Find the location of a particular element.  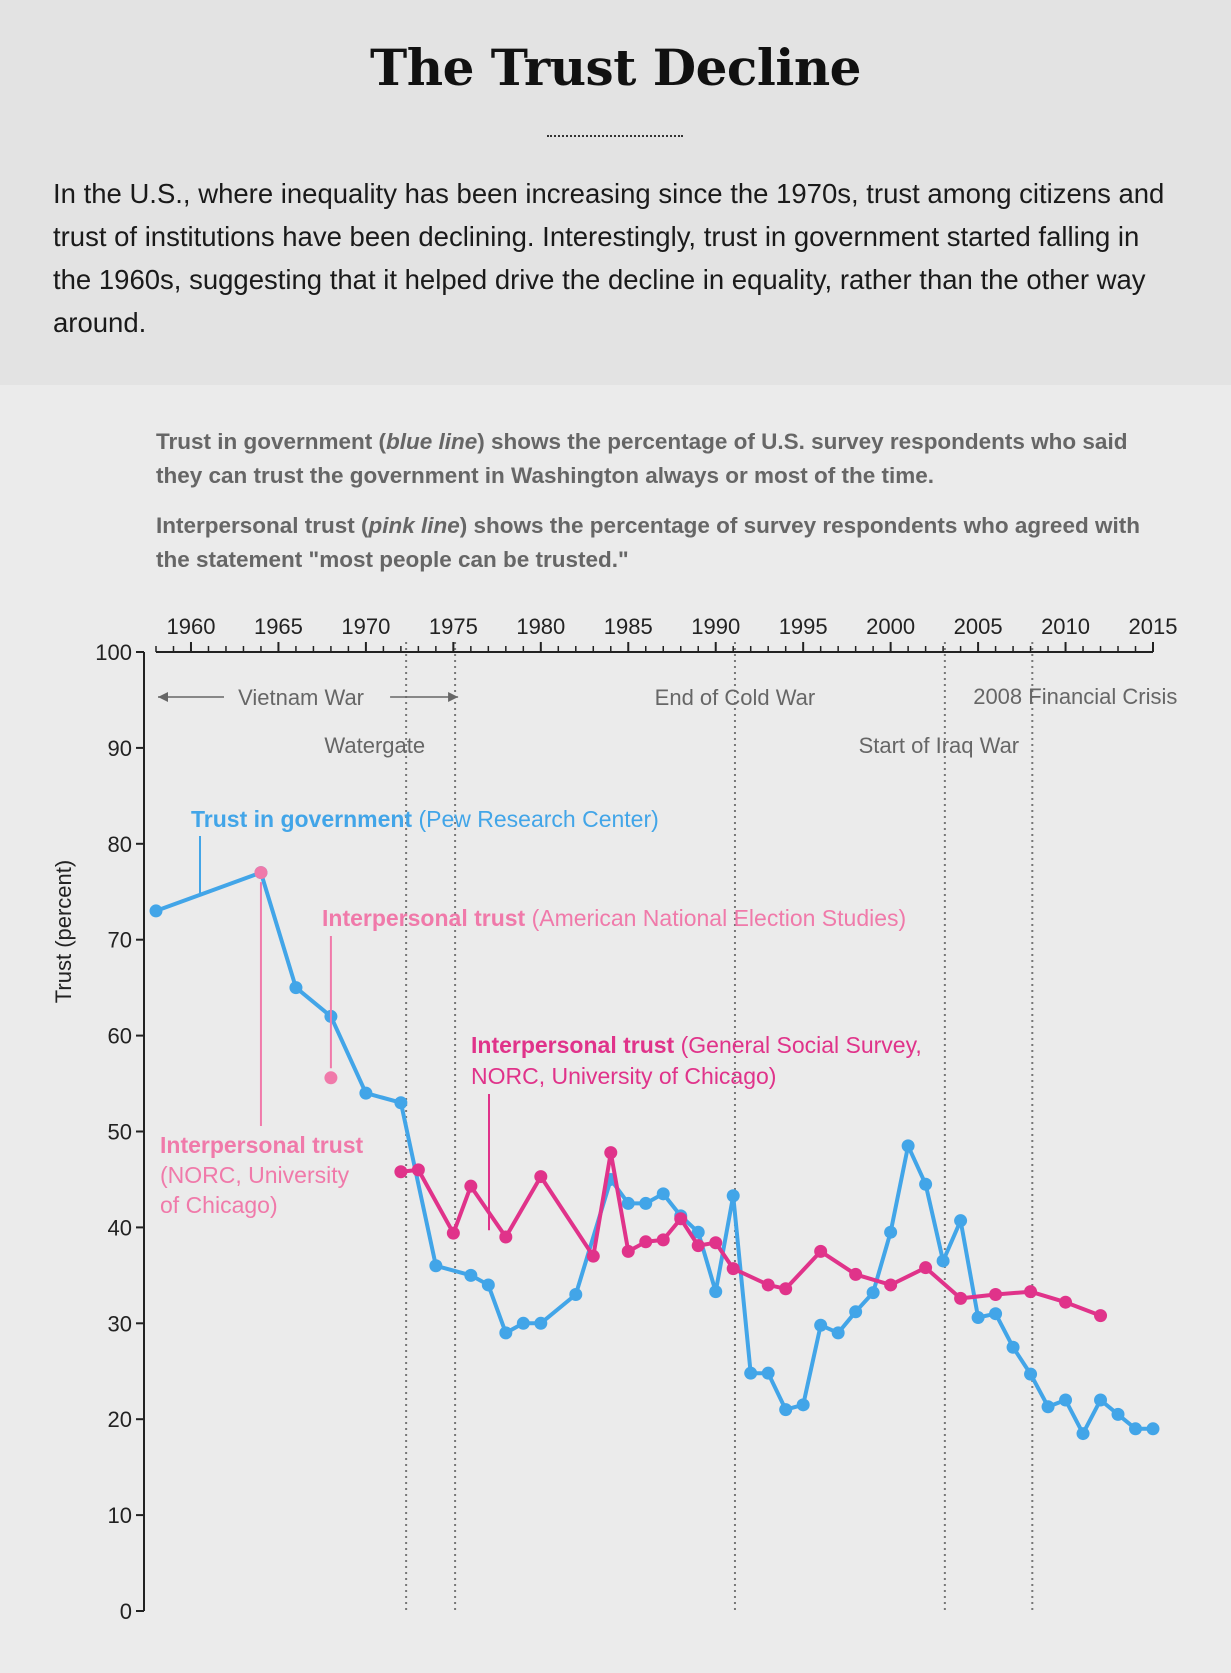

x-tick-label-1985: 1985 is located at coordinates (628, 626).